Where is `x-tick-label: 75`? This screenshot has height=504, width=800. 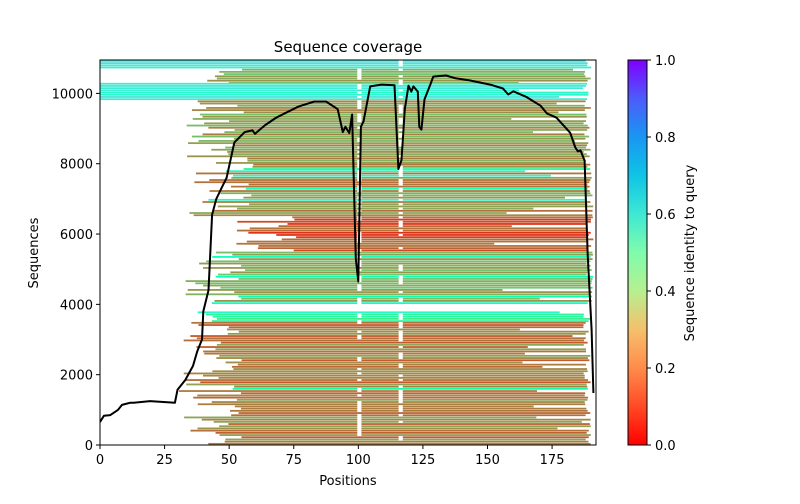 x-tick-label: 75 is located at coordinates (293, 460).